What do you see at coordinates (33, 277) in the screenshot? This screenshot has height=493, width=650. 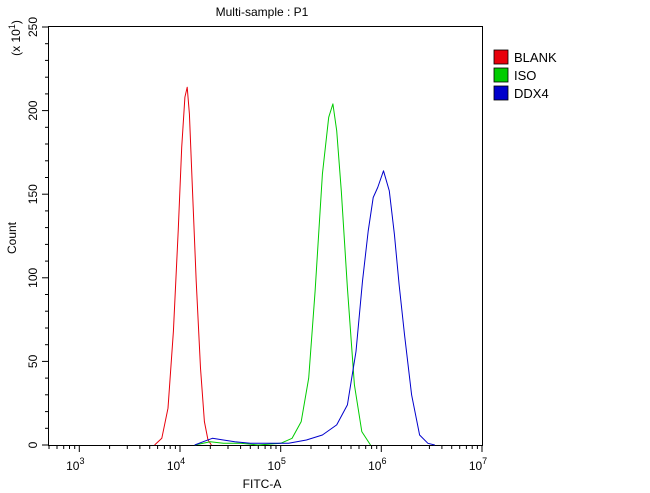 I see `y-tick-label: 100` at bounding box center [33, 277].